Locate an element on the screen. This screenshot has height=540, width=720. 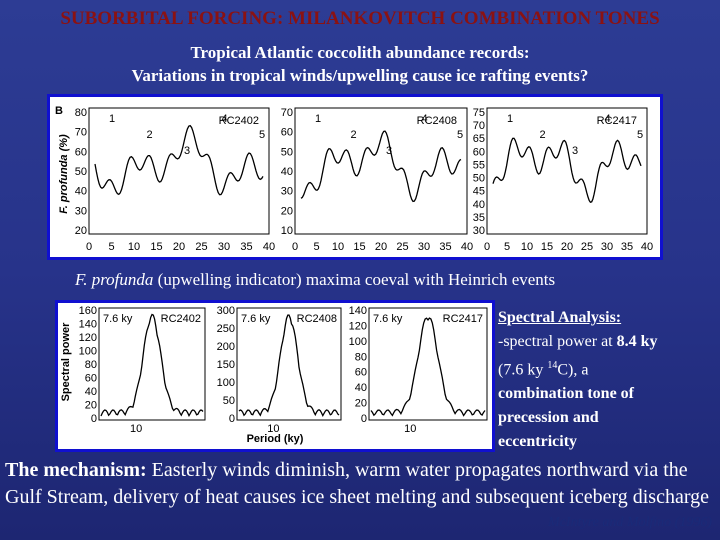
notes-bold: 8.4 ky is located at coordinates (637, 341).